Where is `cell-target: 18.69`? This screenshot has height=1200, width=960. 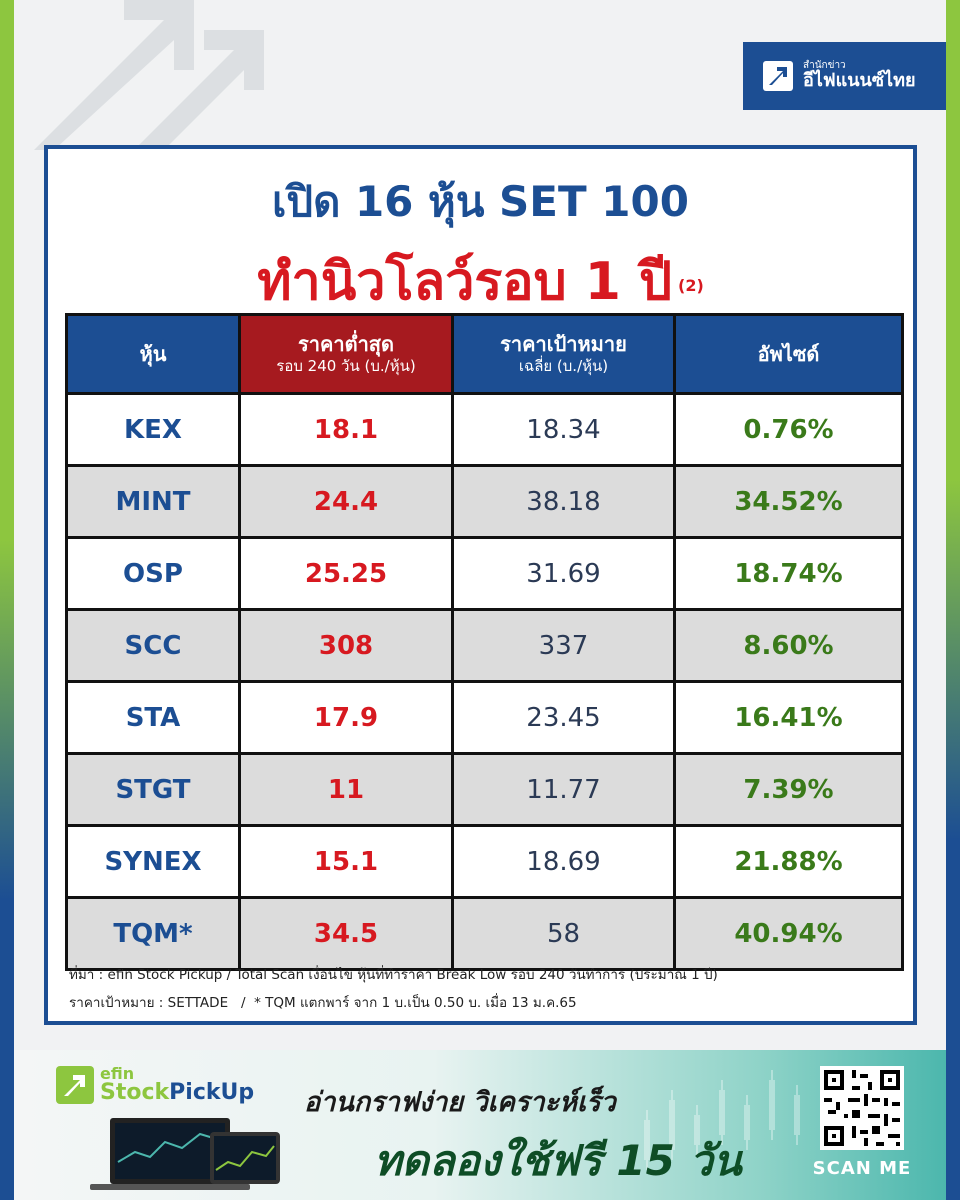
cell-target: 18.69 is located at coordinates (563, 861).